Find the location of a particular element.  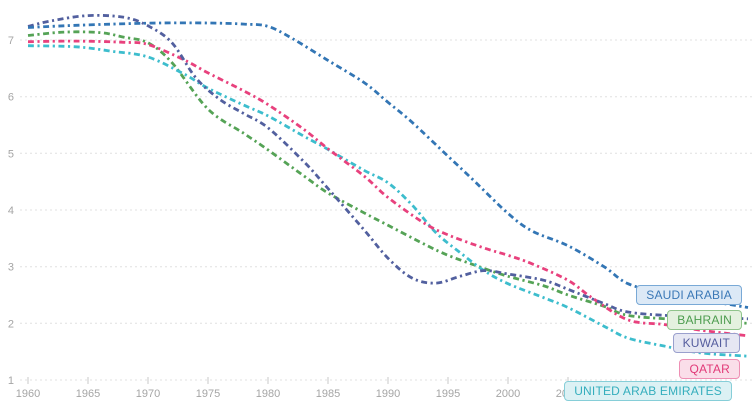

legend-chip-label: UNITED ARAB EMIRATES is located at coordinates (648, 391).